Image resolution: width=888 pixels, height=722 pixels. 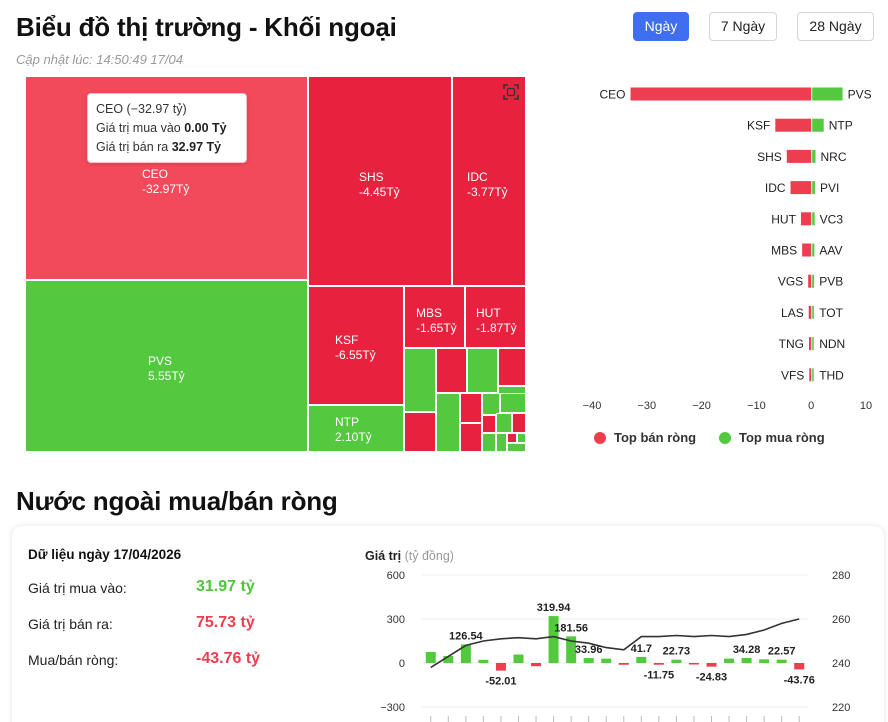 What do you see at coordinates (799, 680) in the screenshot?
I see `bar-value-label: -43.76` at bounding box center [799, 680].